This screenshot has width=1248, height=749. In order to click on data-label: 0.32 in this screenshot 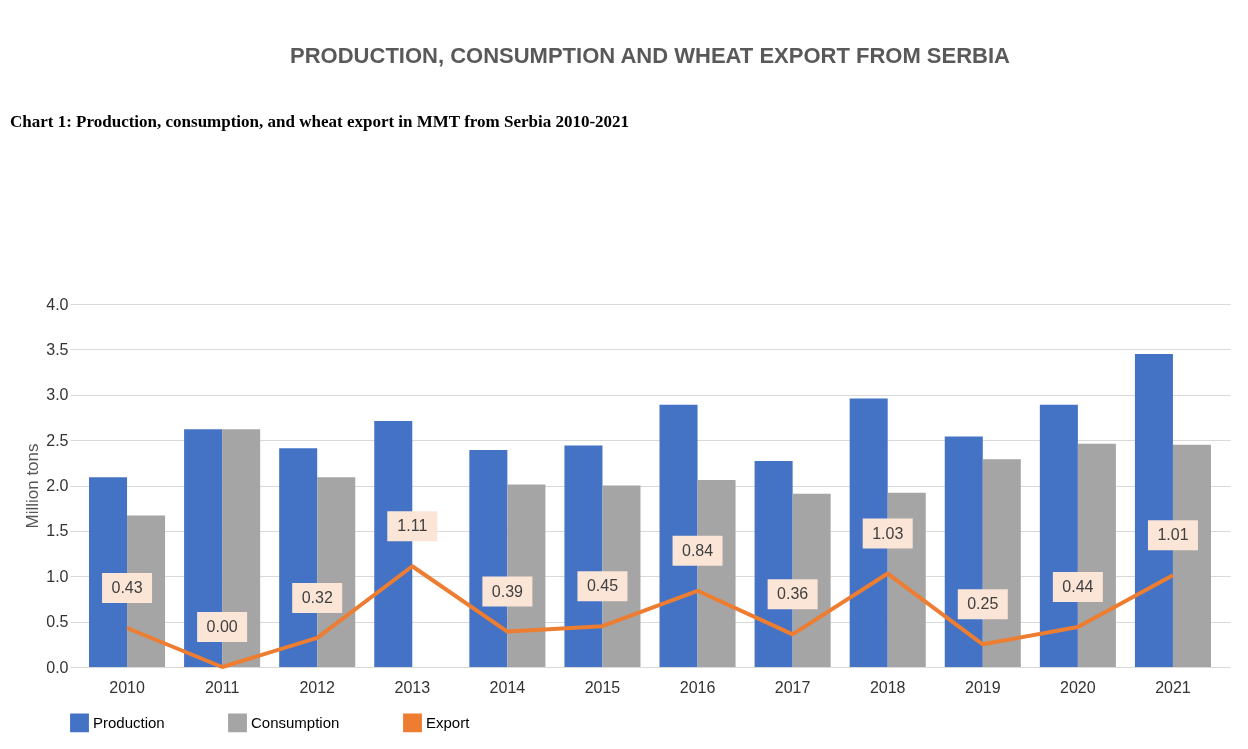, I will do `click(317, 597)`.